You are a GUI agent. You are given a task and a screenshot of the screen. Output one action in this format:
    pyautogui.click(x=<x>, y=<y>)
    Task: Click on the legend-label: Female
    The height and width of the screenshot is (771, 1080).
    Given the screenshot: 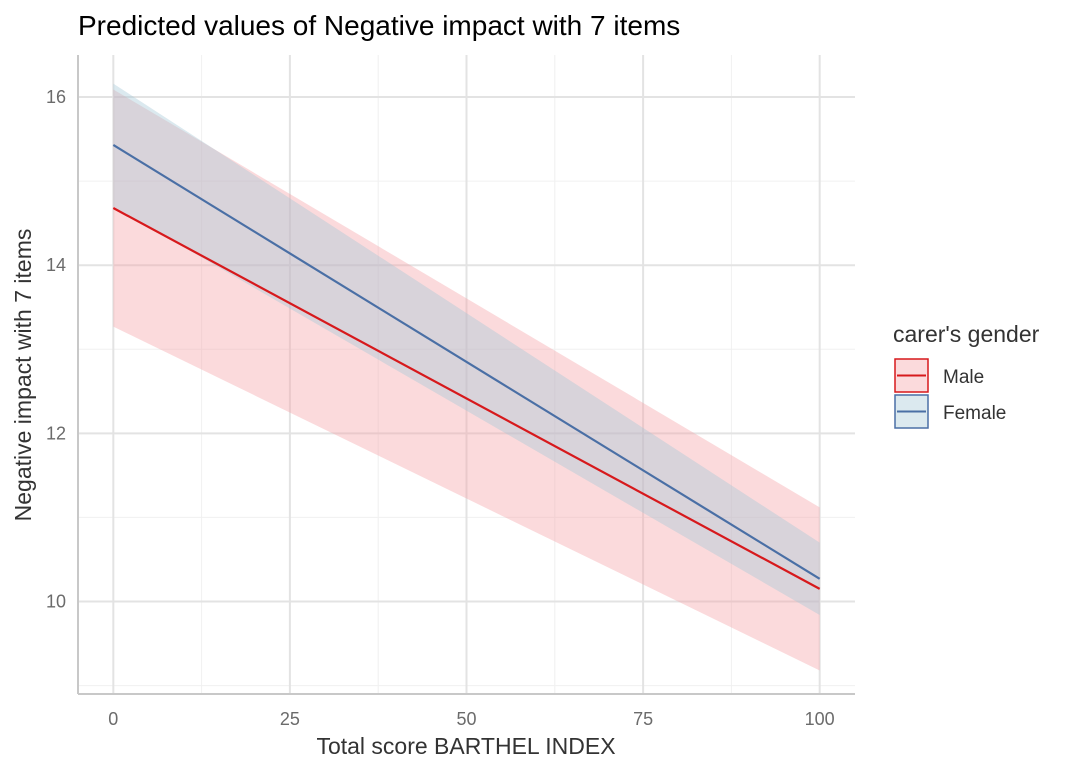 What is the action you would take?
    pyautogui.click(x=974, y=413)
    